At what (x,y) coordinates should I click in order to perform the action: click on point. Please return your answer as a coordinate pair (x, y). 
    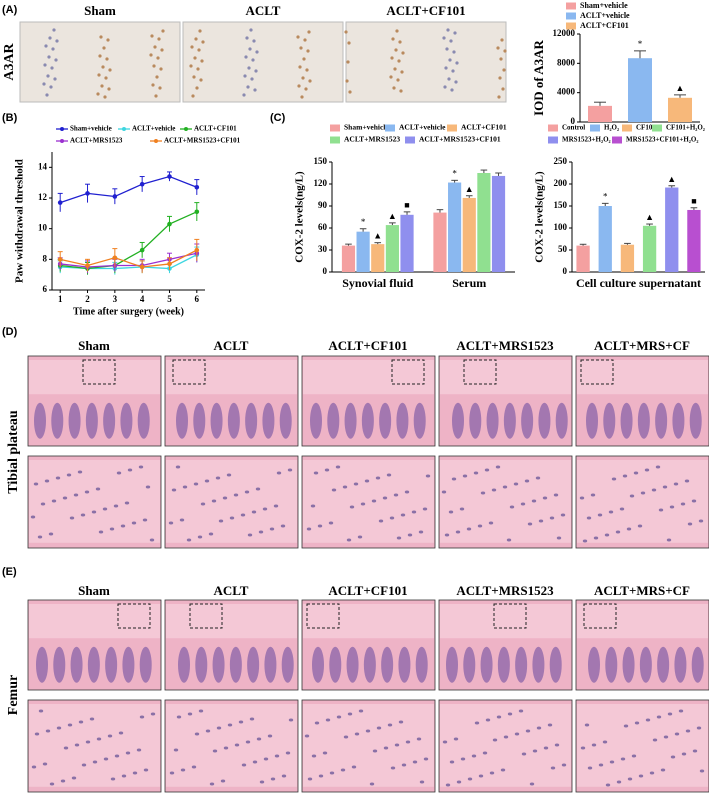
    Looking at the image, I should click on (169, 264).